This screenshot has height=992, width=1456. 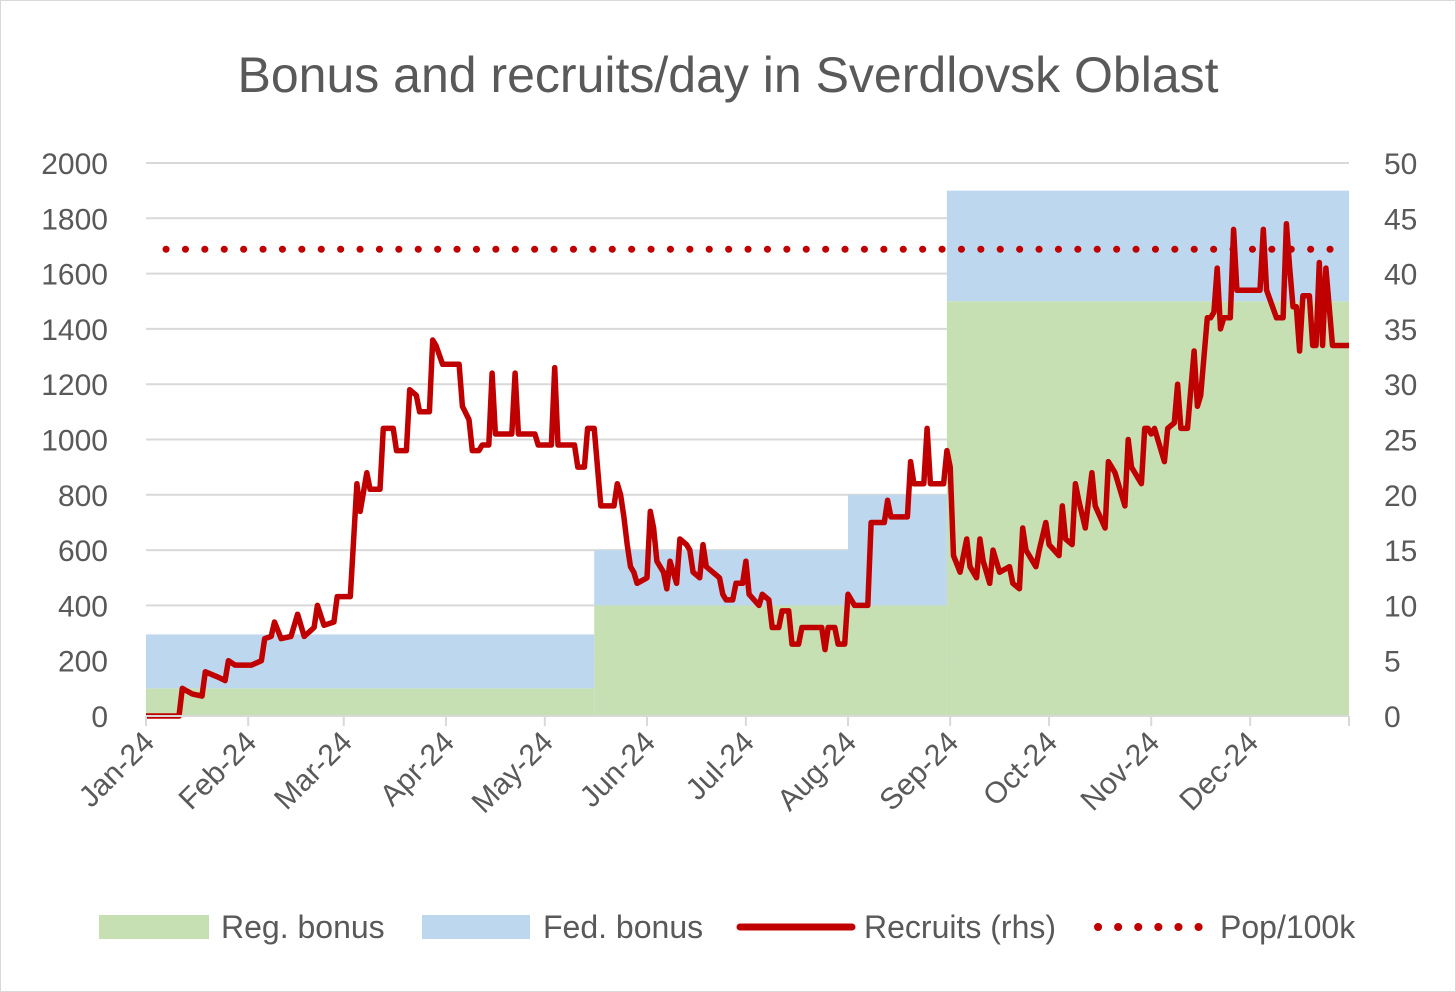 I want to click on y-left-tick-label: 800, so click(x=83, y=496).